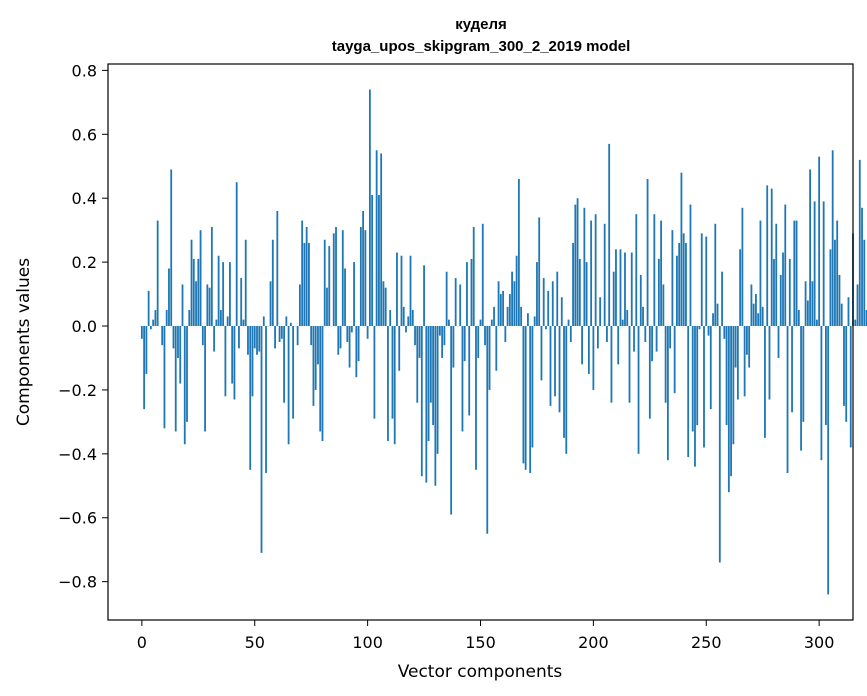  What do you see at coordinates (77, 390) in the screenshot?
I see `y-tick-label-3: −0.2` at bounding box center [77, 390].